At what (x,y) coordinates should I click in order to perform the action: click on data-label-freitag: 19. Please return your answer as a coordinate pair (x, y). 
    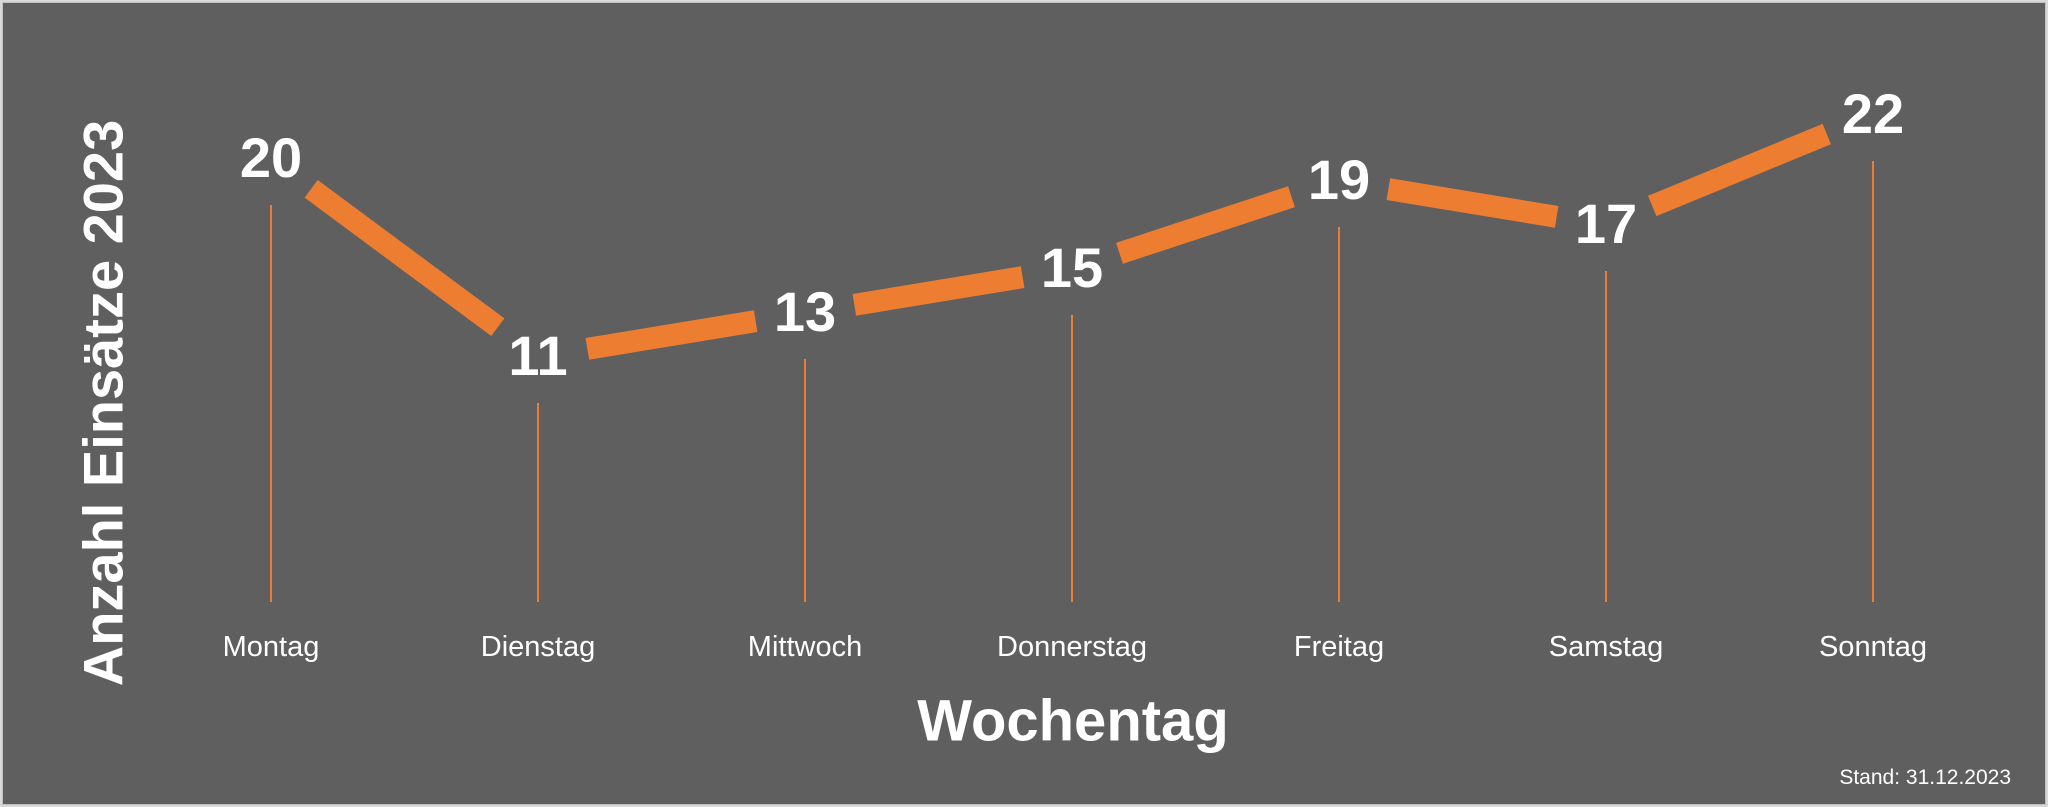
    Looking at the image, I should click on (1339, 179).